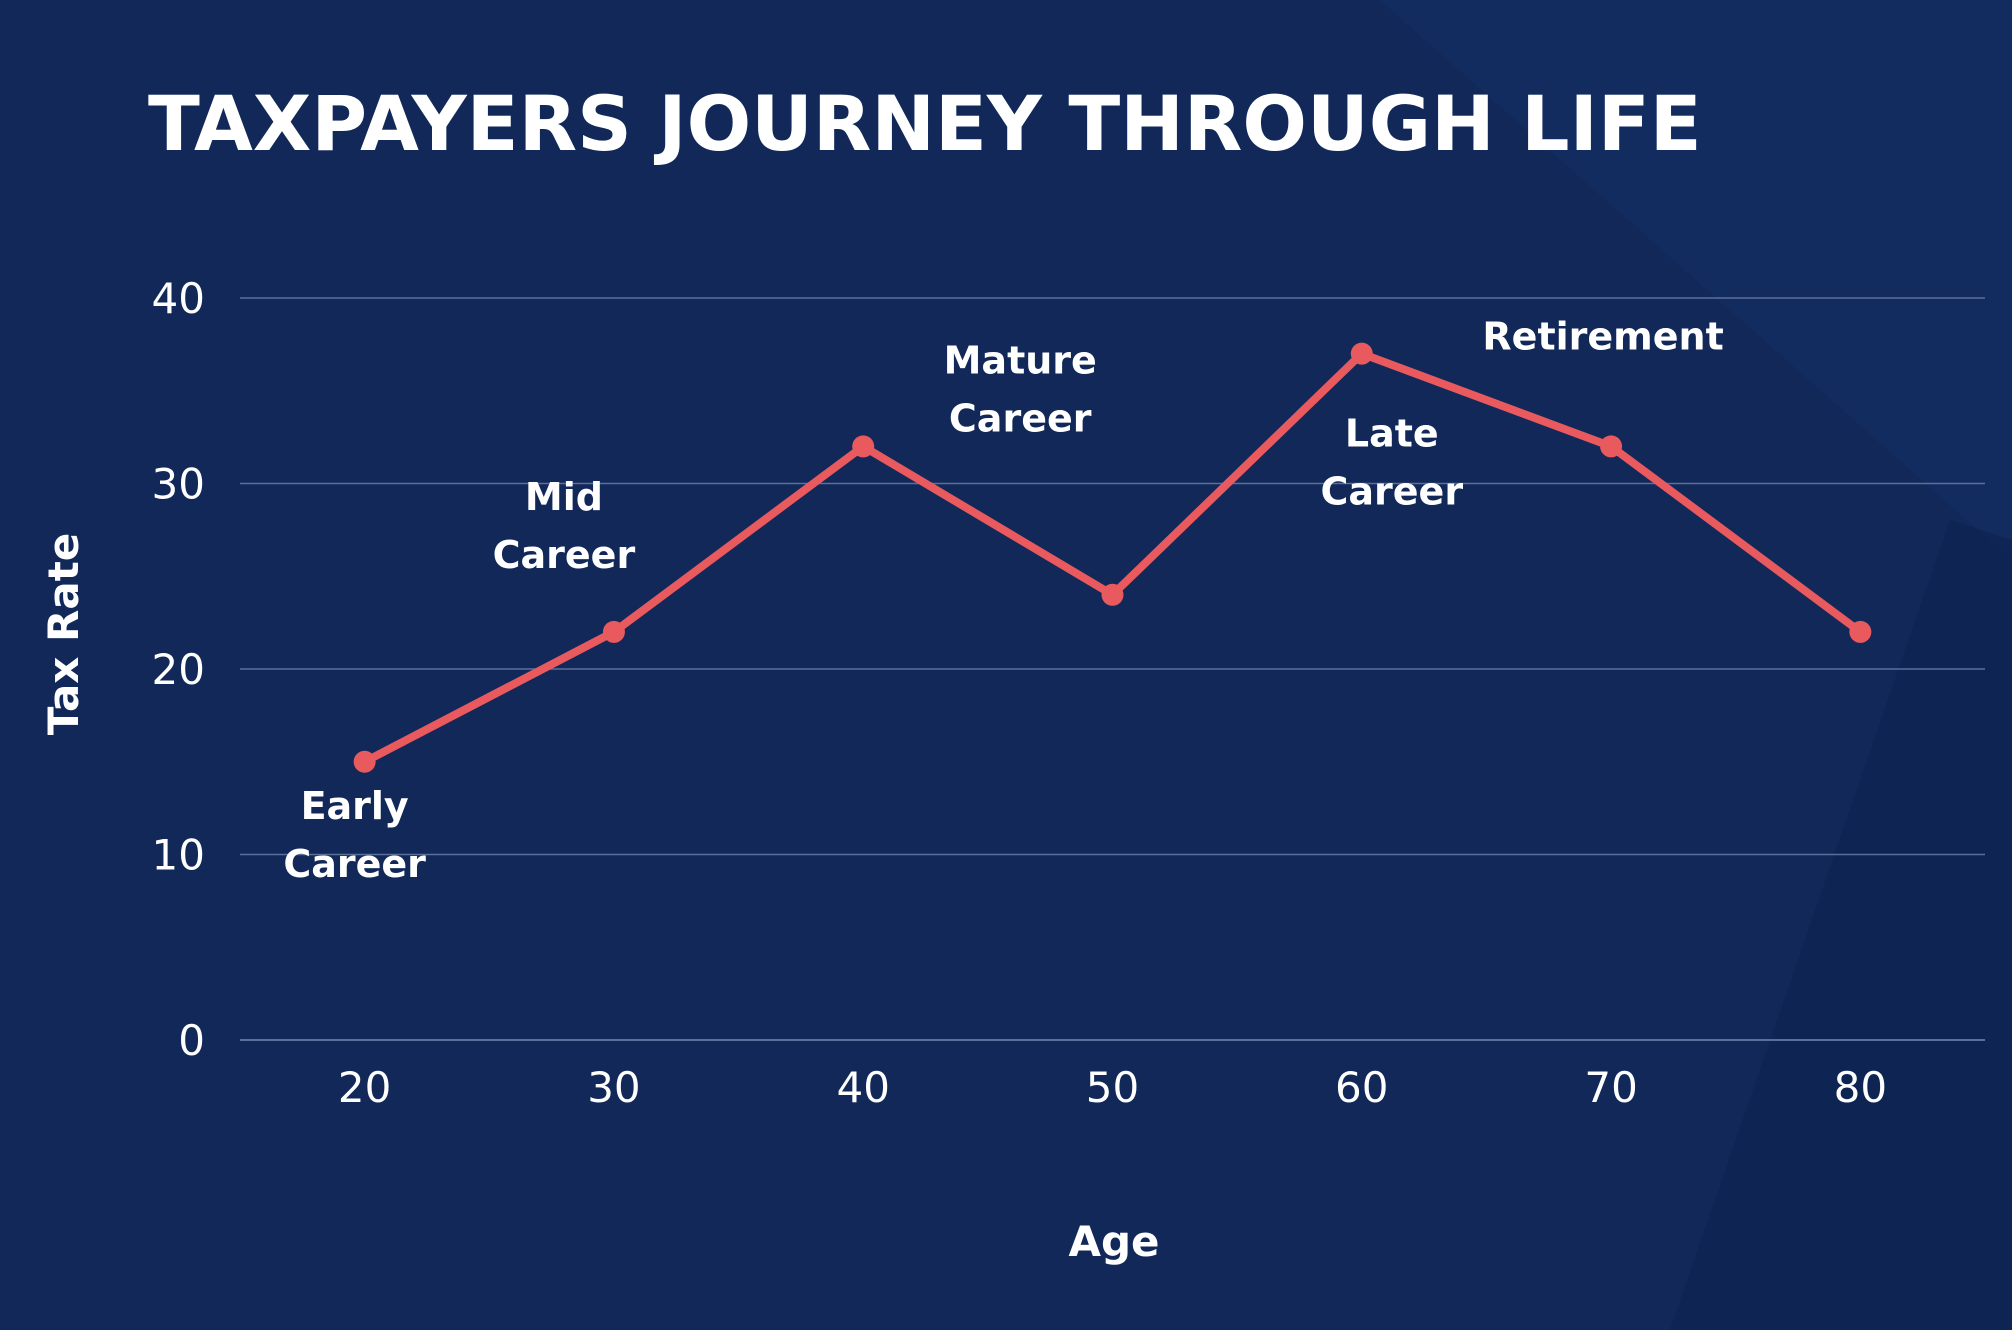  What do you see at coordinates (355, 806) in the screenshot?
I see `annotation-line: Early` at bounding box center [355, 806].